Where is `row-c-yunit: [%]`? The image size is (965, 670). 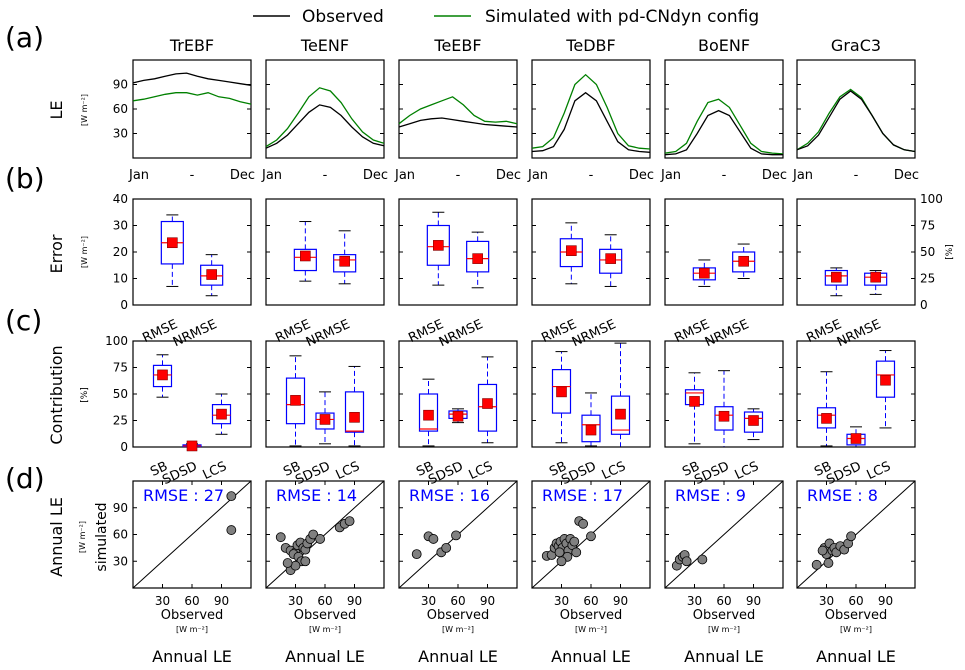 row-c-yunit: [%] is located at coordinates (85, 395).